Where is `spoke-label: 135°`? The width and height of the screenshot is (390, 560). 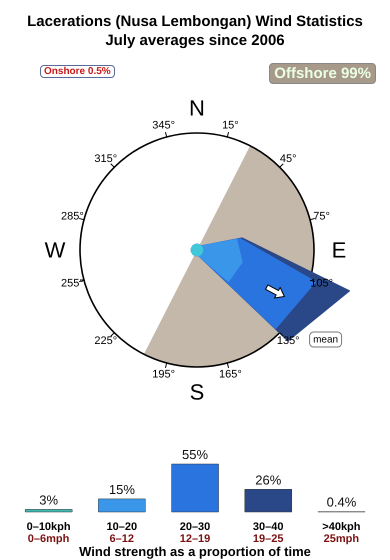 spoke-label: 135° is located at coordinates (288, 341).